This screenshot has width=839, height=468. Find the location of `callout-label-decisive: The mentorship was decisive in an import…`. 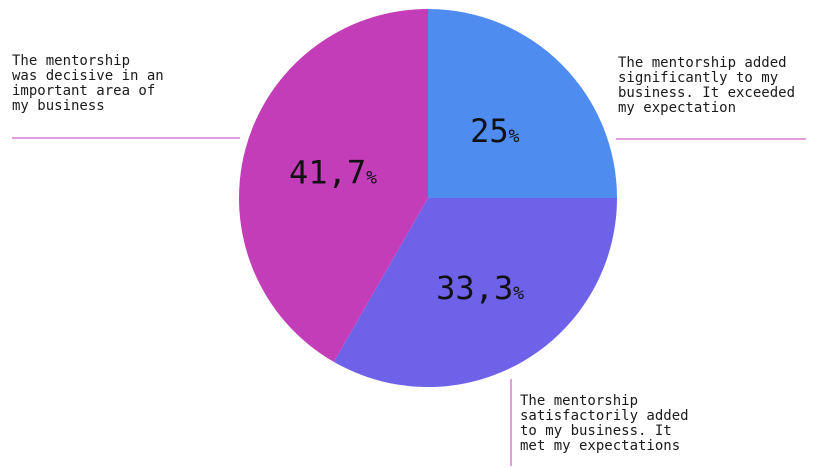

callout-label-decisive: The mentorship was decisive in an import… is located at coordinates (88, 83).